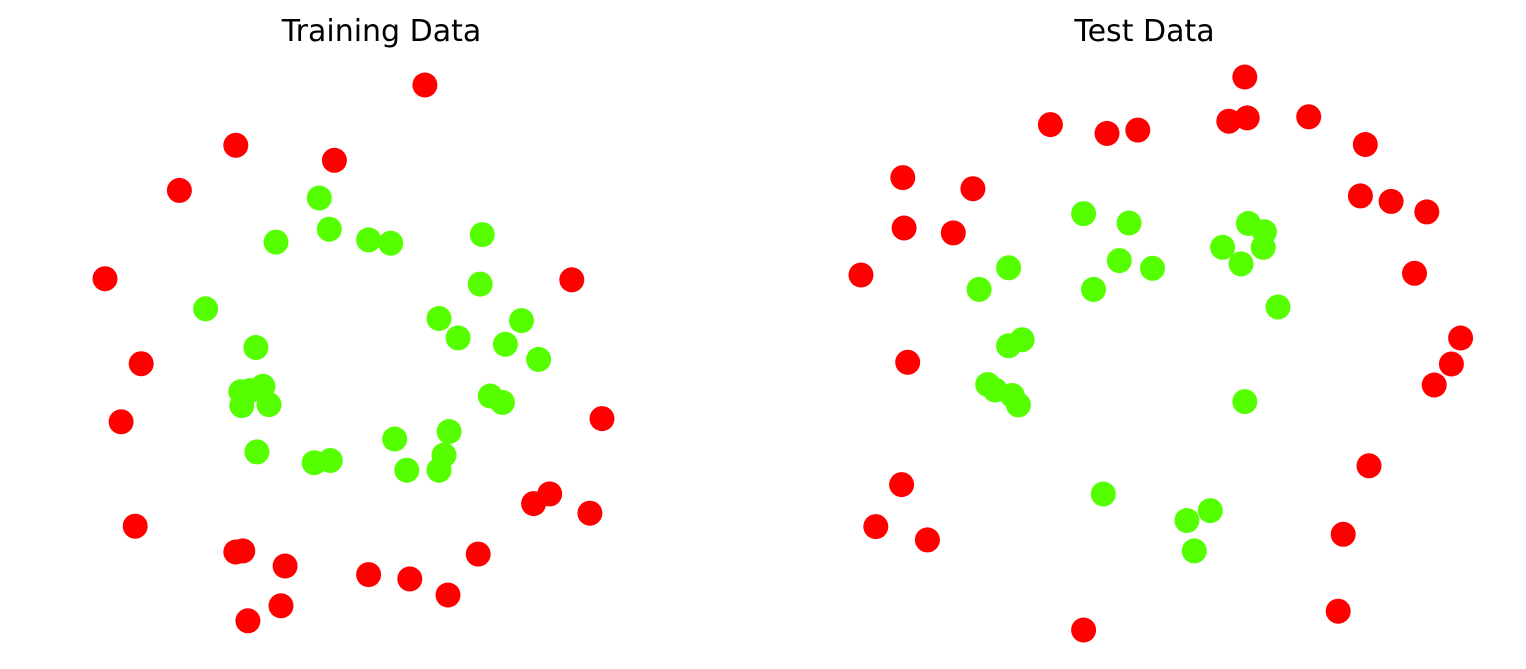 Image resolution: width=1526 pixels, height=669 pixels. I want to click on test-title: Test Data, so click(1144, 31).